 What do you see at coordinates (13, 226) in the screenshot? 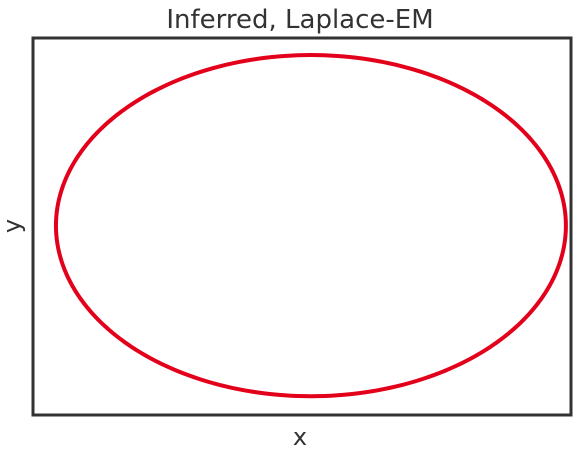
I see `y-axis-label: y` at bounding box center [13, 226].